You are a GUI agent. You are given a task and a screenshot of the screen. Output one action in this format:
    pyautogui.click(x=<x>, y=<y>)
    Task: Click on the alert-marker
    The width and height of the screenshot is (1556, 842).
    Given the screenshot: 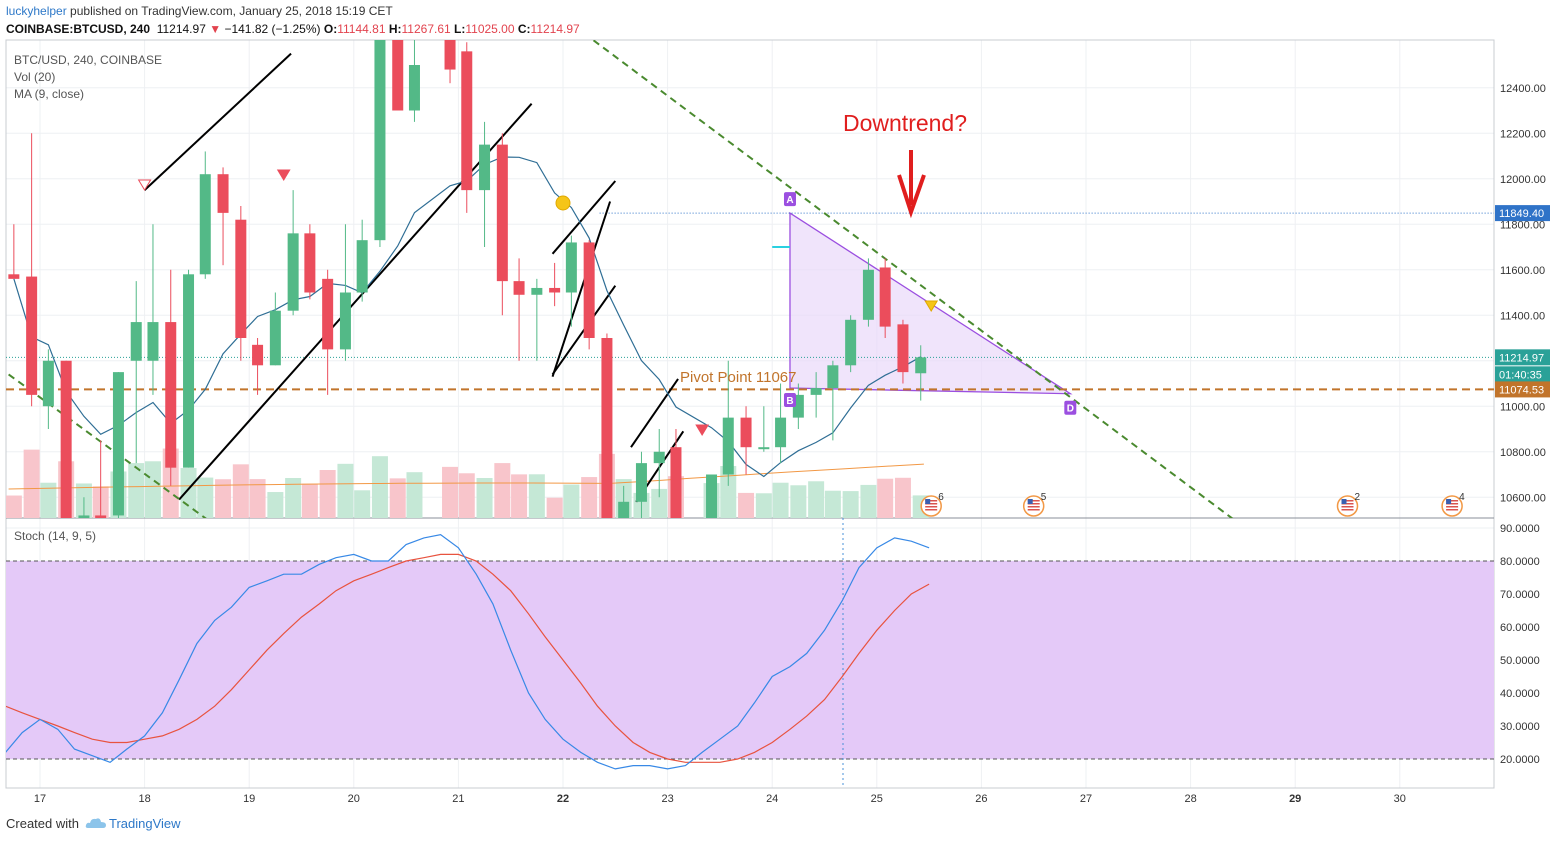 What is the action you would take?
    pyautogui.click(x=931, y=306)
    